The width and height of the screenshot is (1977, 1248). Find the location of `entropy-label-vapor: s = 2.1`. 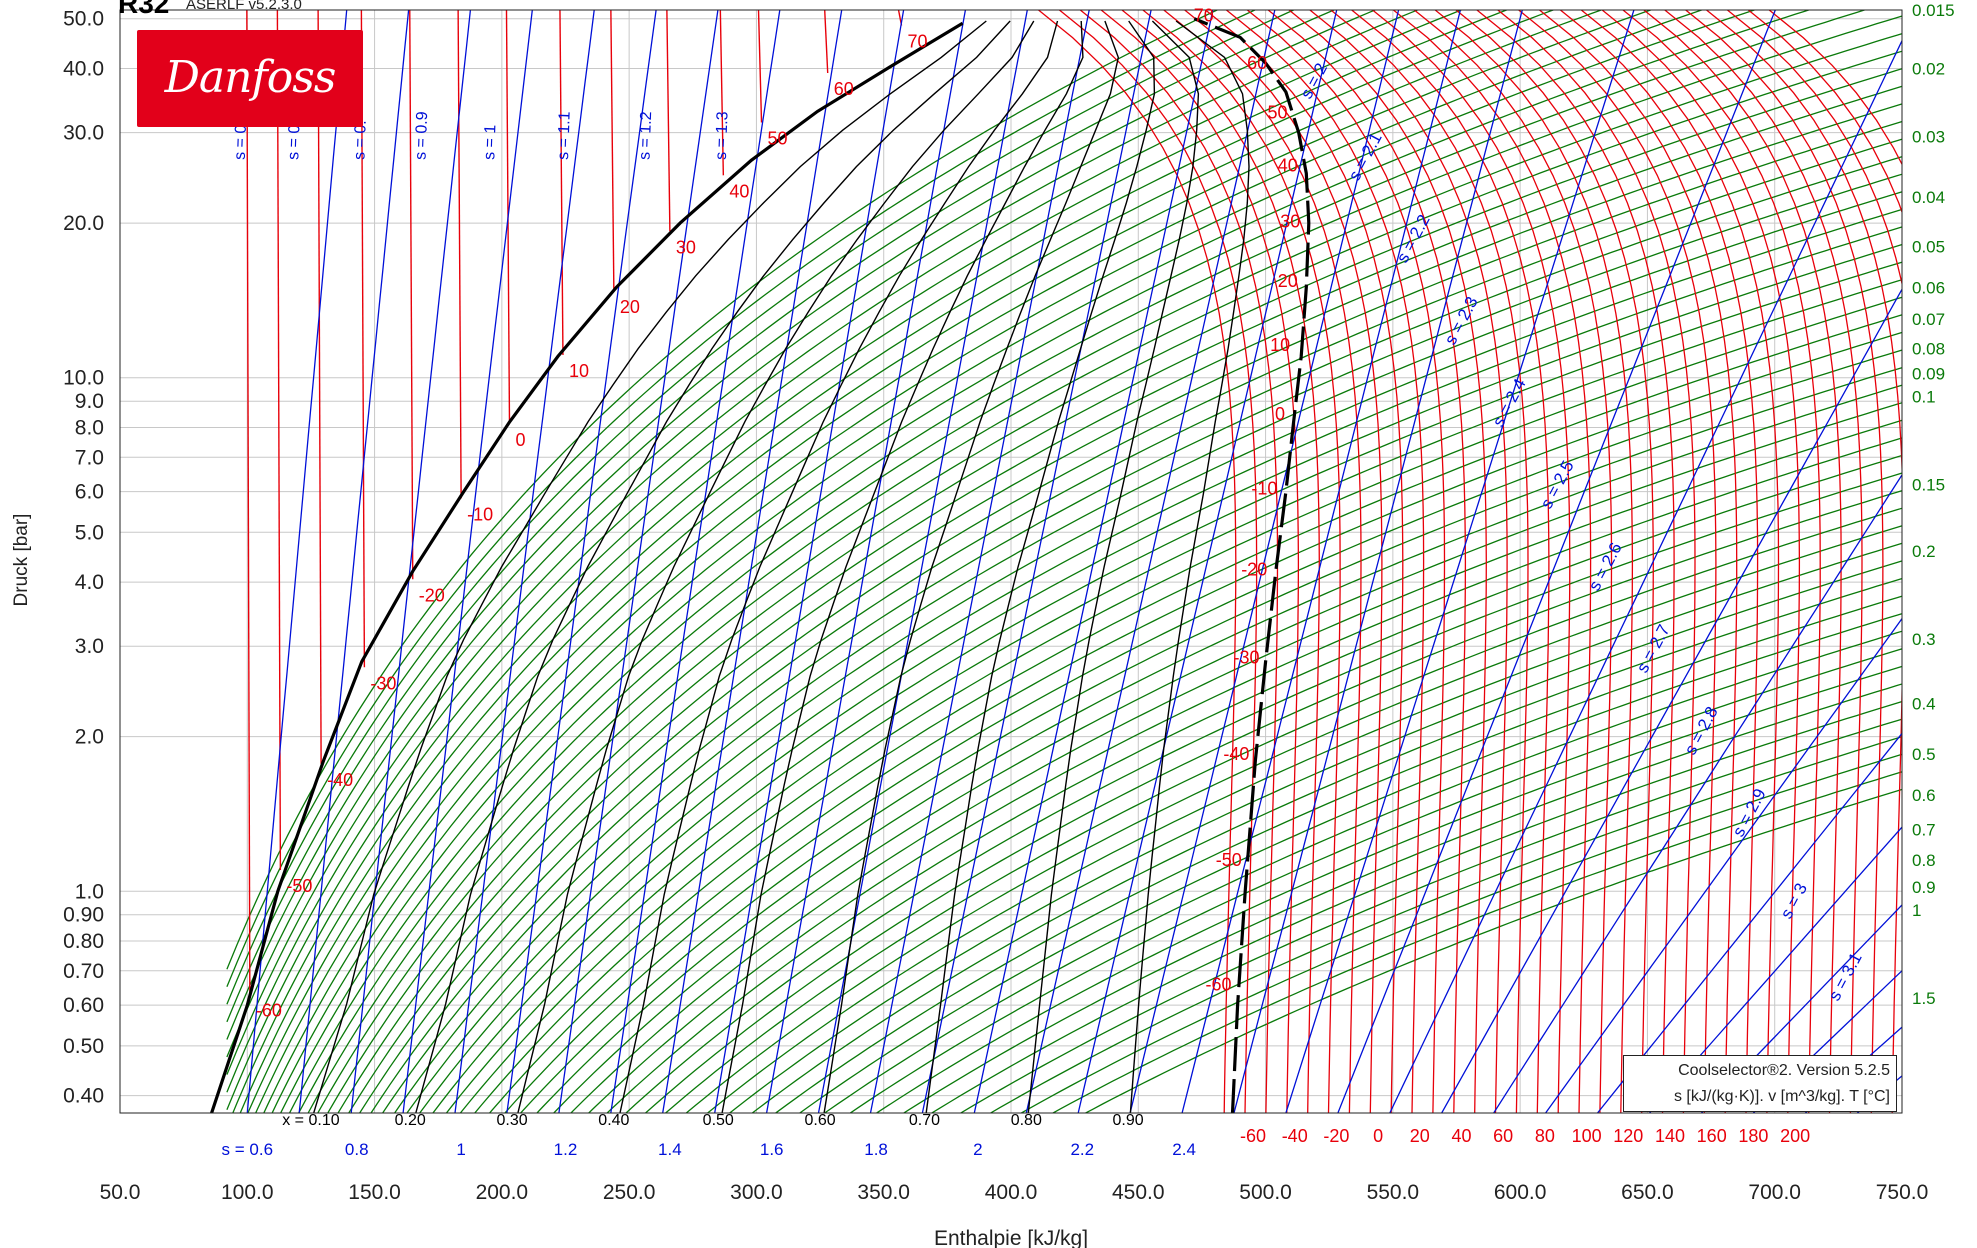

entropy-label-vapor: s = 2.1 is located at coordinates (1365, 156).